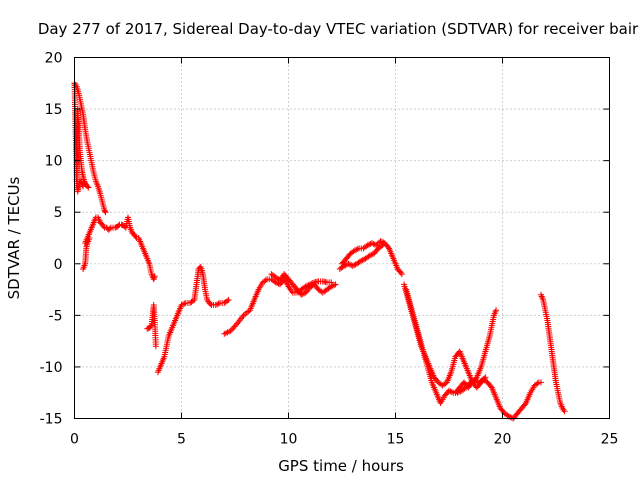  What do you see at coordinates (503, 440) in the screenshot?
I see `x-tick-label: 20` at bounding box center [503, 440].